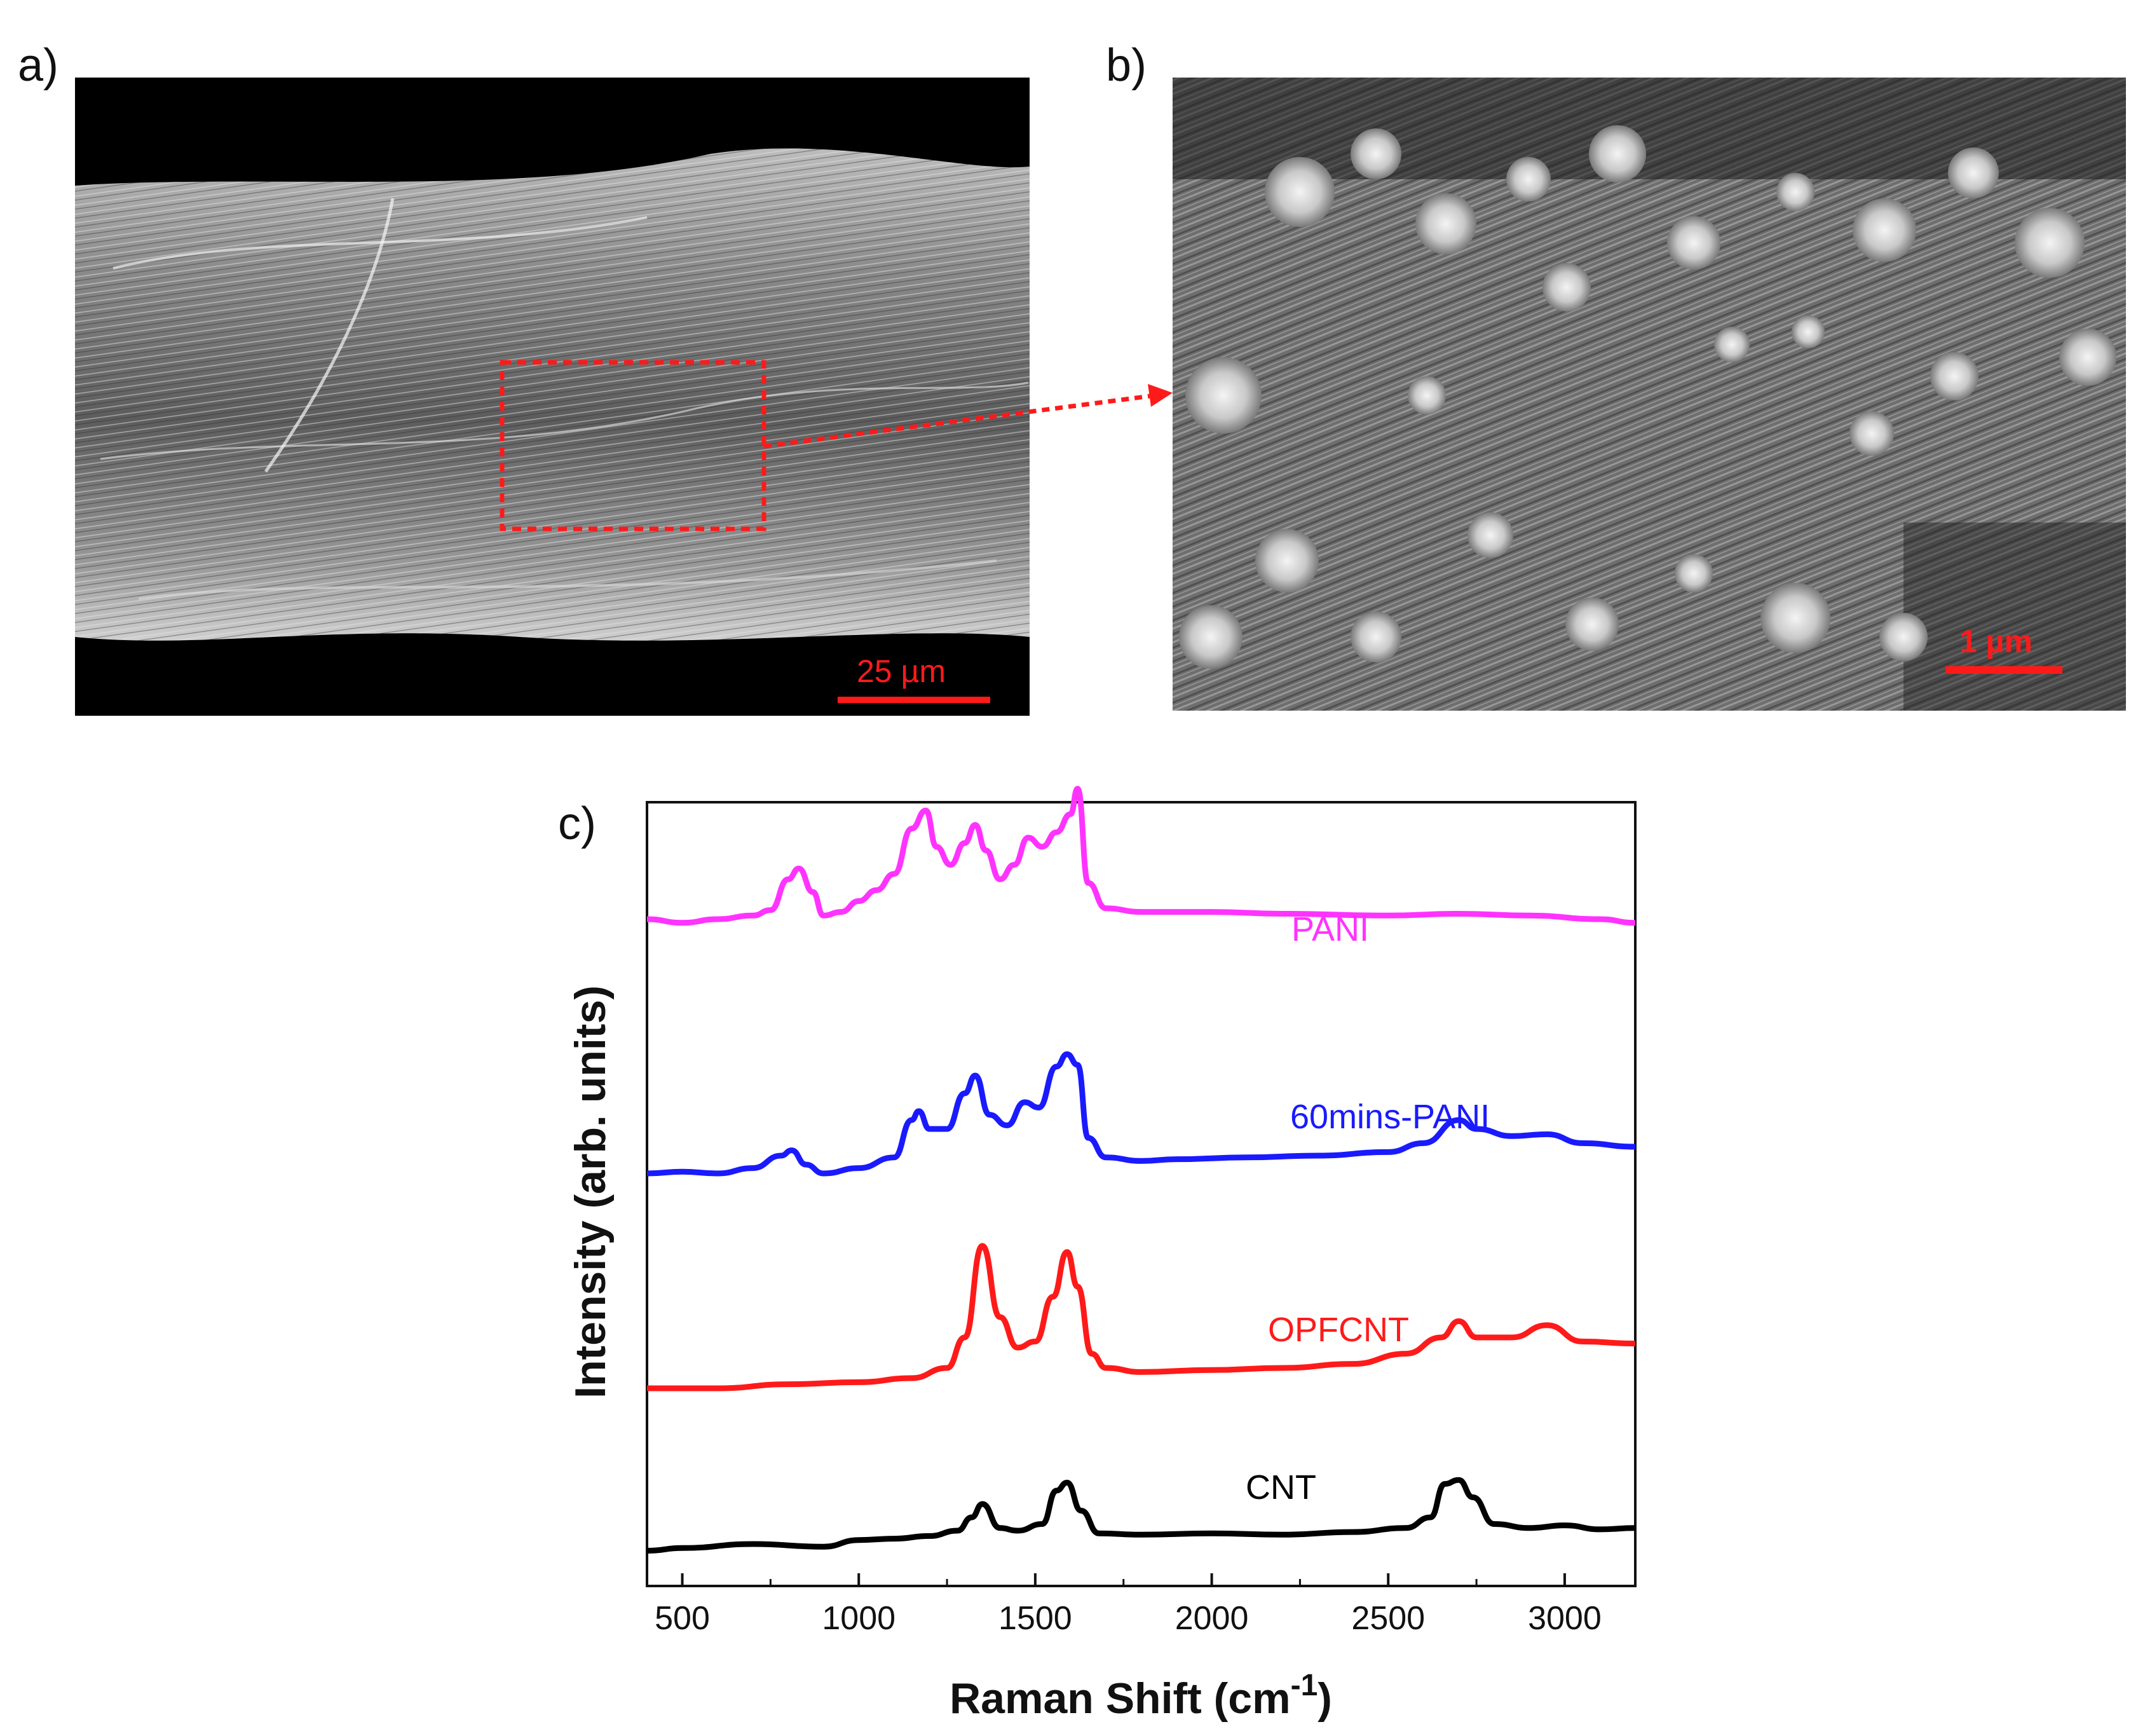 Image resolution: width=2145 pixels, height=1736 pixels. Describe the element at coordinates (1325, 1698) in the screenshot. I see `x-axis-label-close: )` at that location.